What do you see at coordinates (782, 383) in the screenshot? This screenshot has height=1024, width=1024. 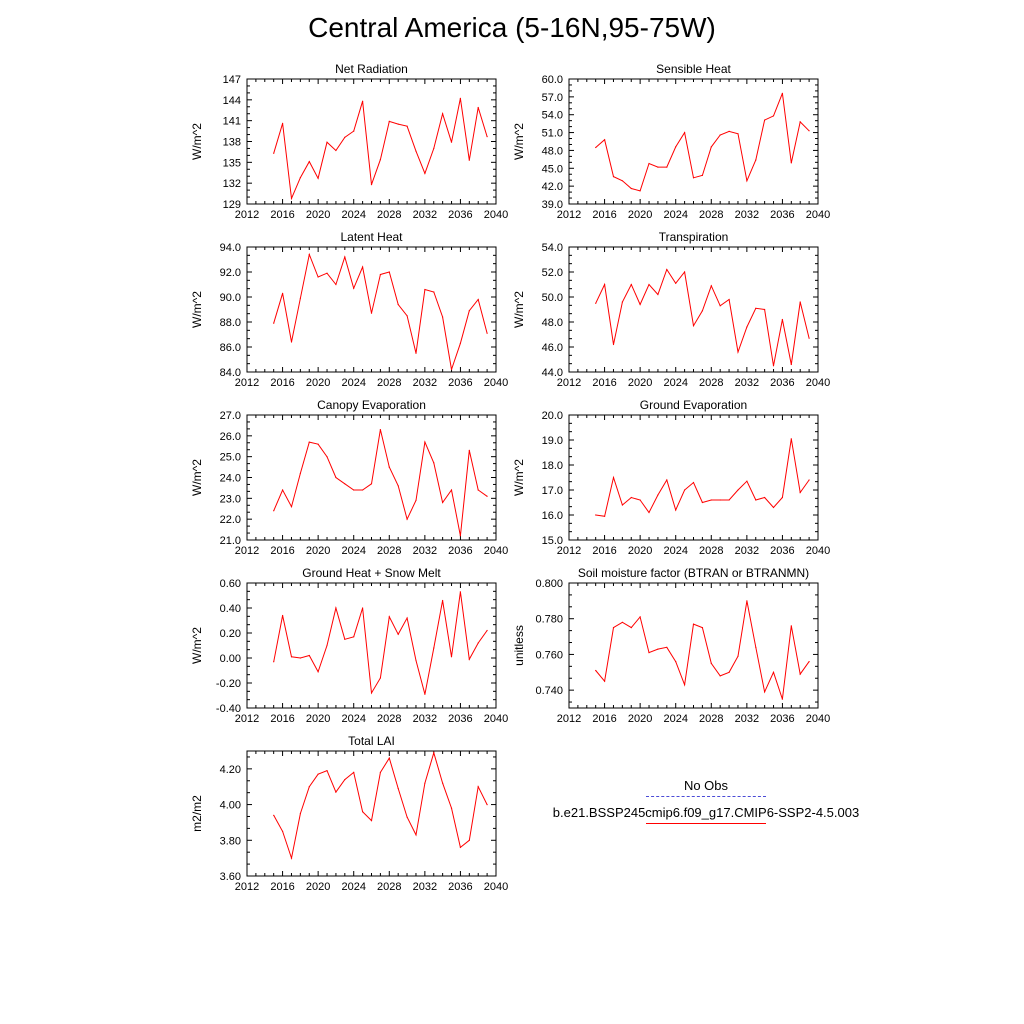 I see `panel-4-xtick-label: 2036` at bounding box center [782, 383].